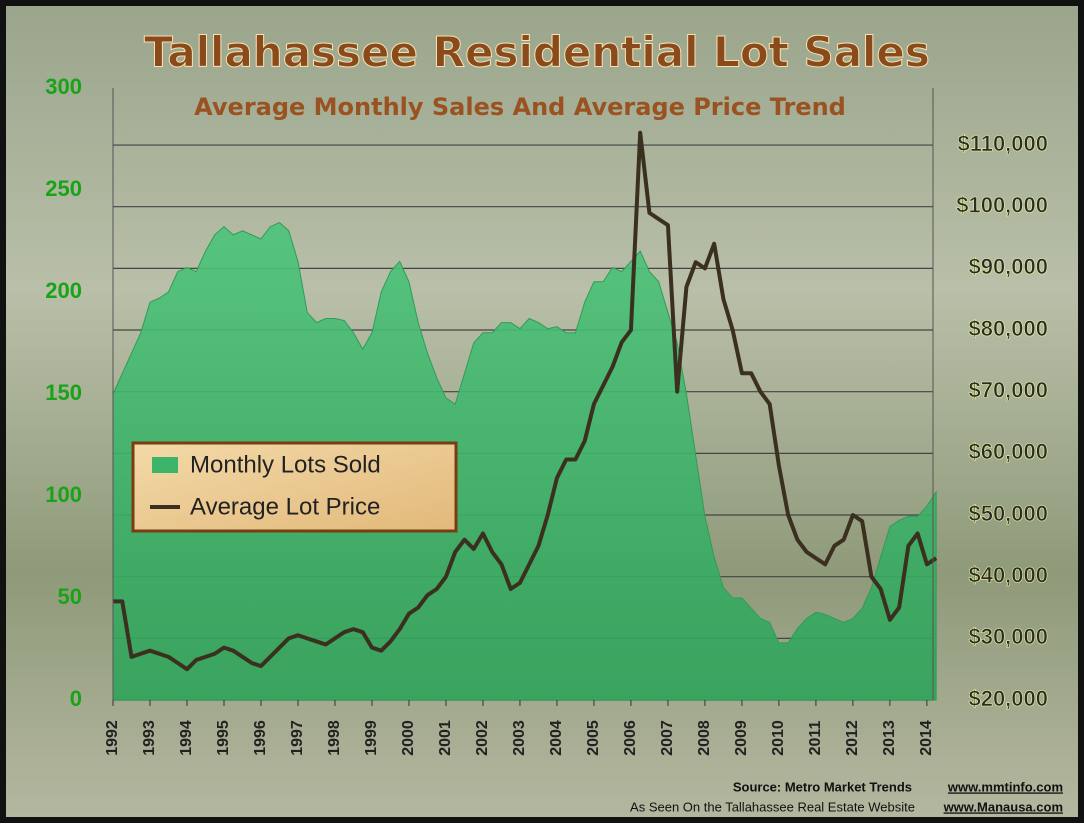 This screenshot has height=828, width=1084. I want to click on y-tick-label: 150, so click(63, 392).